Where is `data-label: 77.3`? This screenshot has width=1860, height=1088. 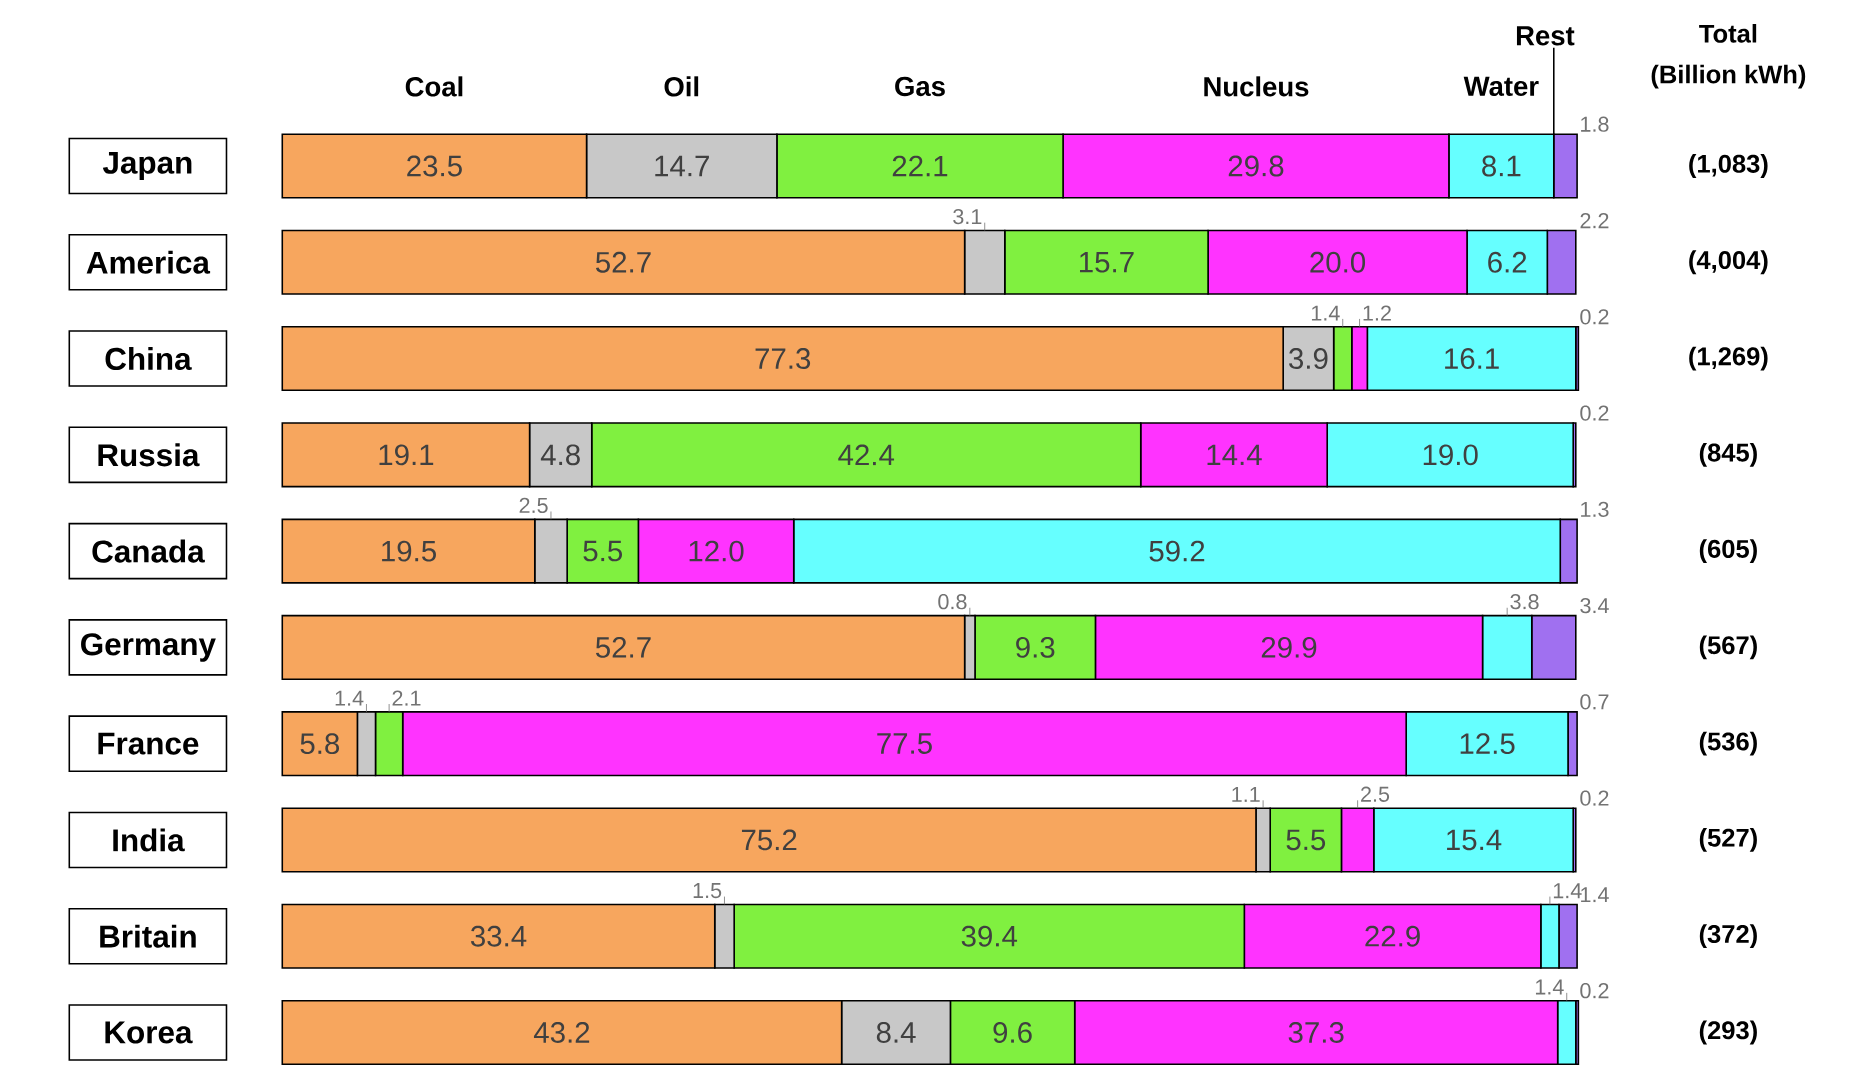
data-label: 77.3 is located at coordinates (783, 359).